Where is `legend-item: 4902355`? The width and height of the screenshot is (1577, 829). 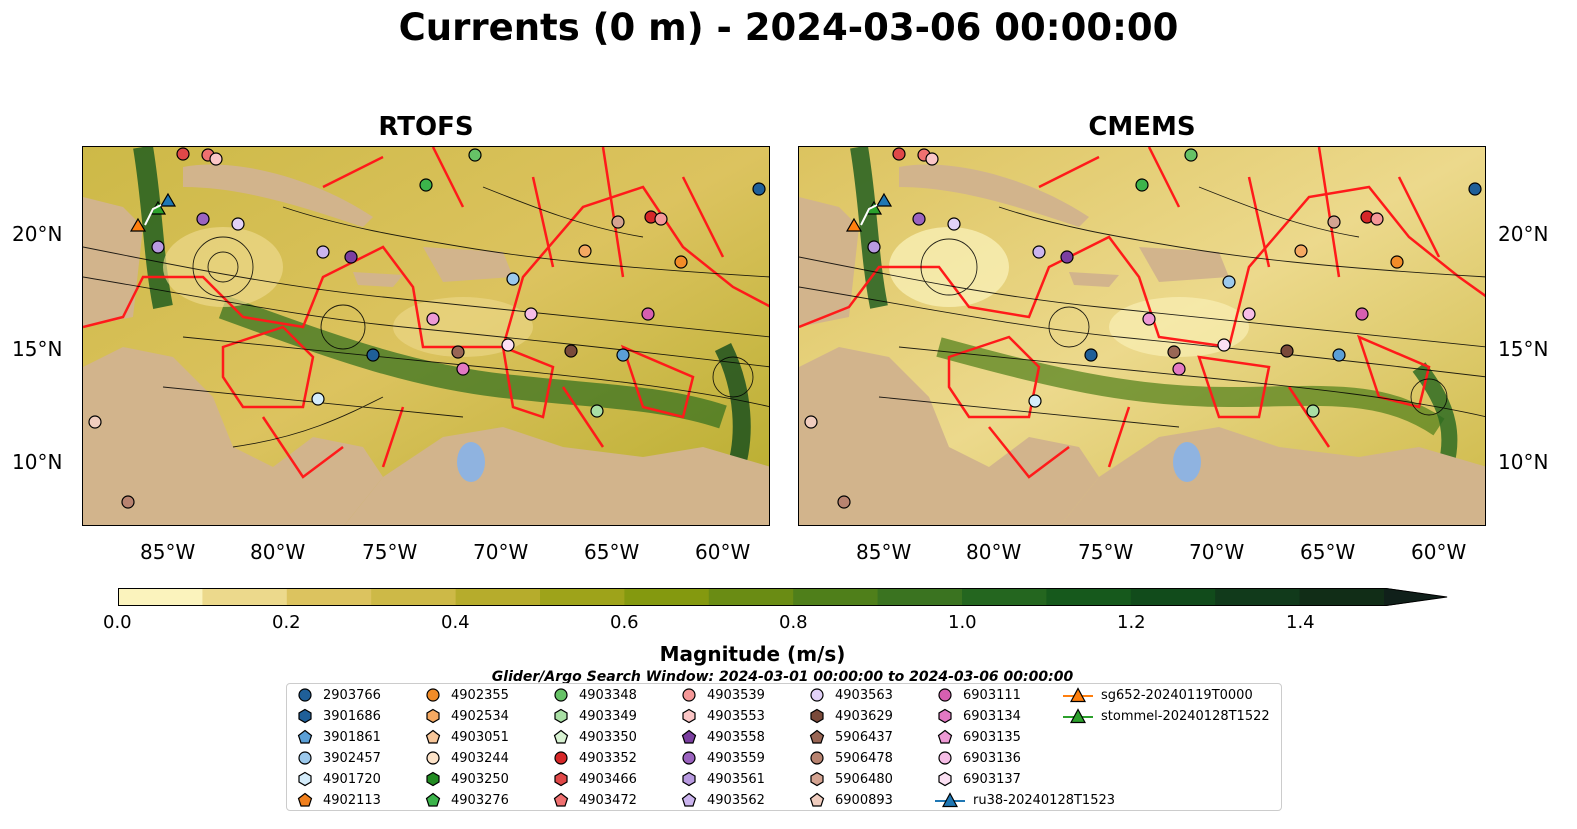 legend-item: 4902355 is located at coordinates (466, 695).